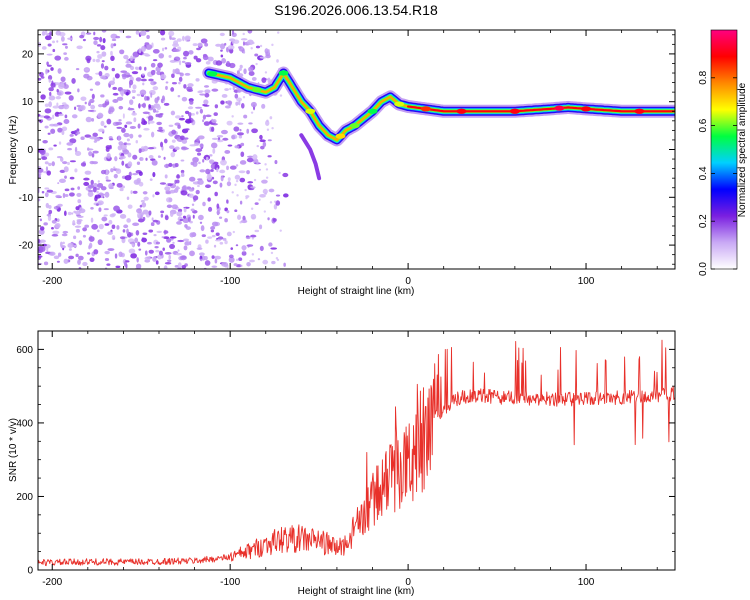 The image size is (750, 600). I want to click on spectrogram-y-tick-label: 20, so click(28, 54).